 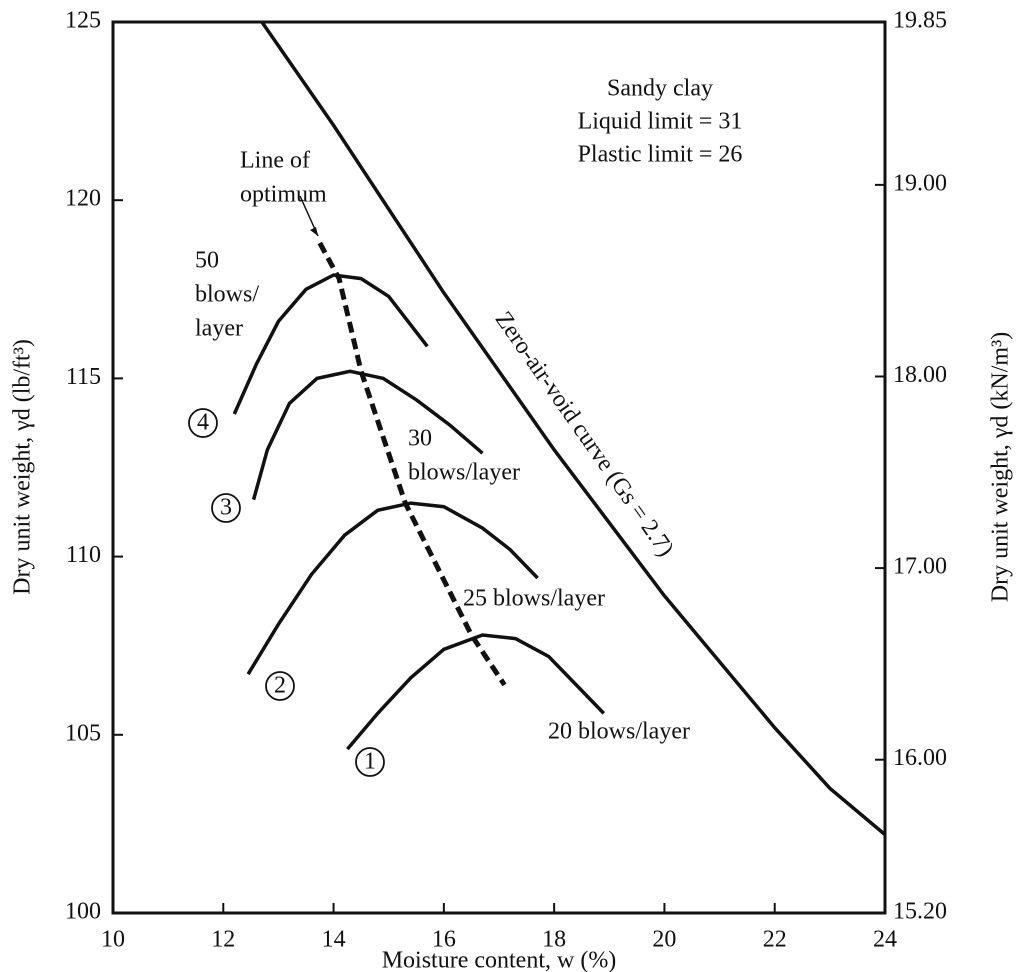 I want to click on y2-tick-label: 15.20, so click(x=920, y=912).